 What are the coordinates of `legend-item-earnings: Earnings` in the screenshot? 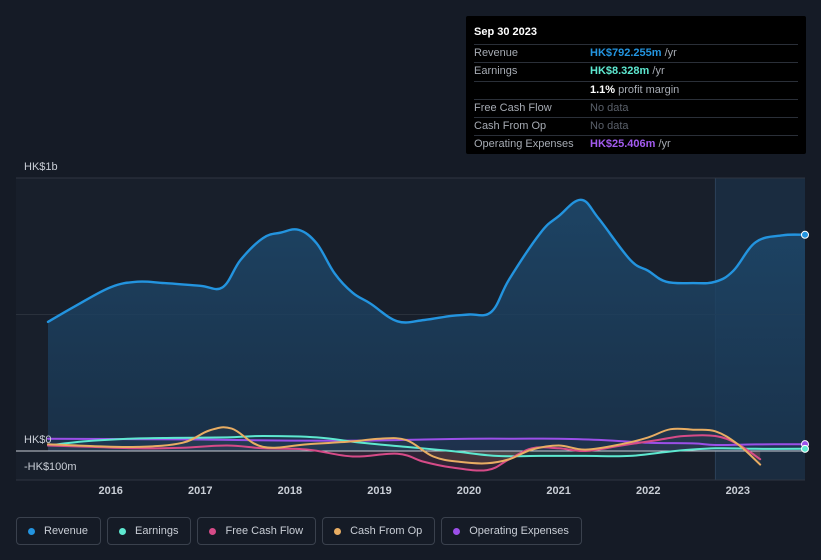 It's located at (149, 531).